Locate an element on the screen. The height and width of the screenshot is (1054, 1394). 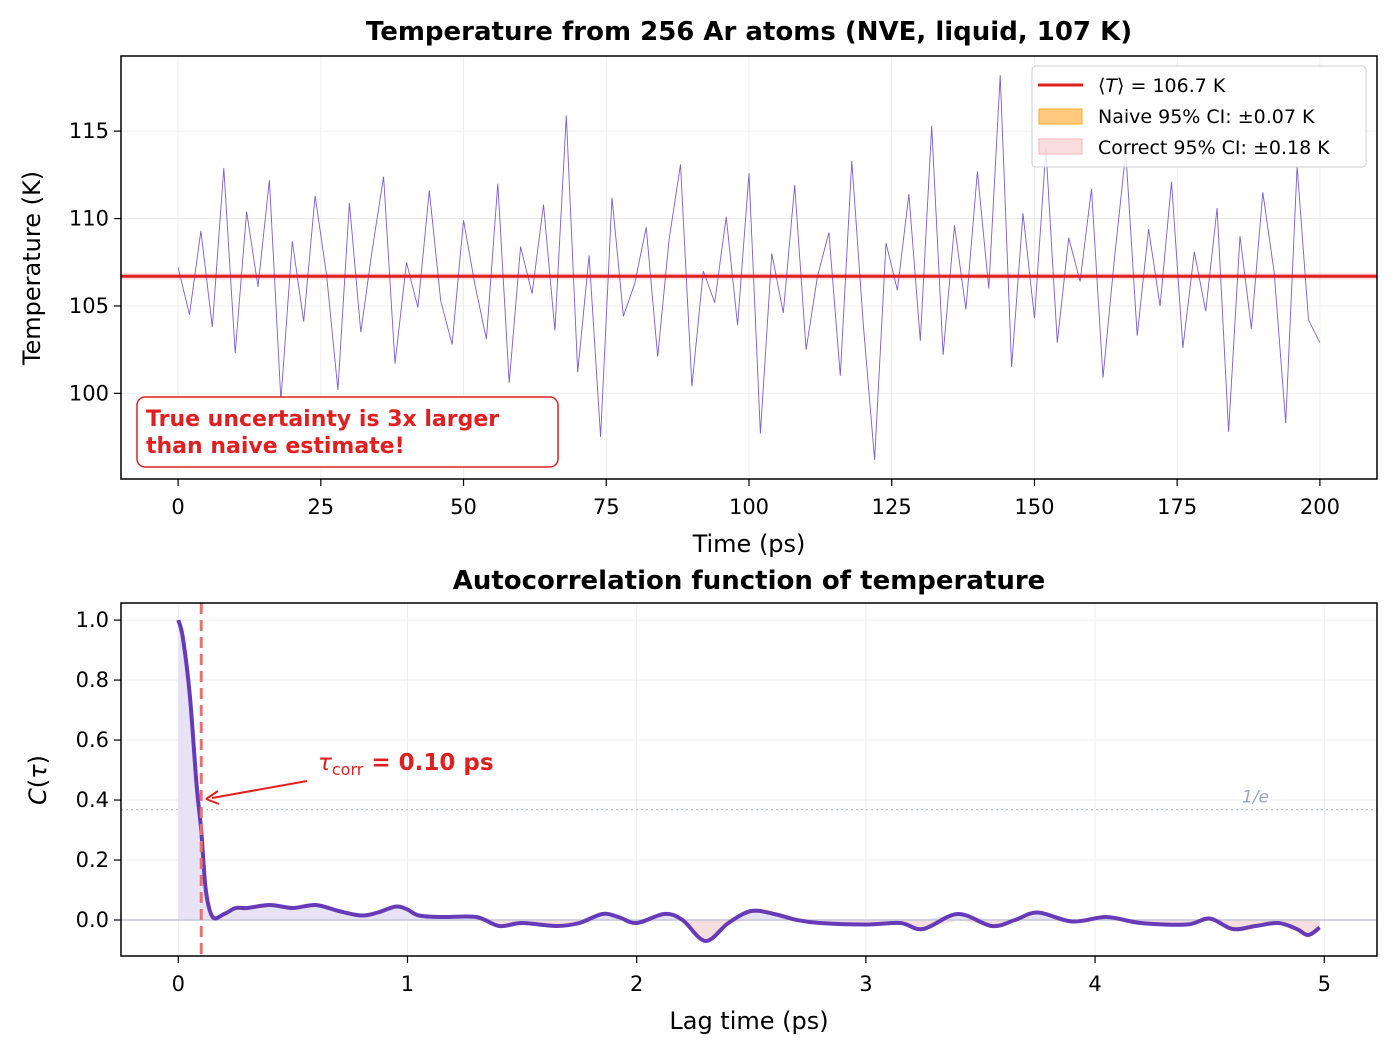
y-tick-label: 0.4 is located at coordinates (92, 800).